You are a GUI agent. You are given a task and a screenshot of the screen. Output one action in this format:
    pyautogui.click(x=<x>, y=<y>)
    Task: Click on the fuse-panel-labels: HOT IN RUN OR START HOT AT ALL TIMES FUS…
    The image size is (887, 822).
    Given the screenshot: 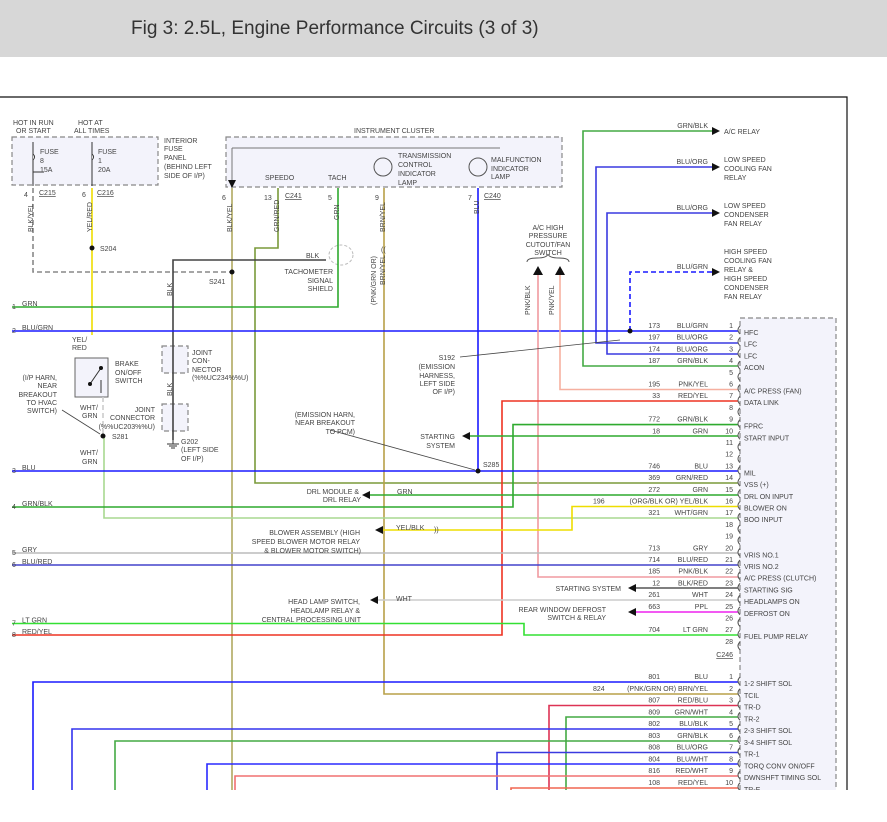 What is the action you would take?
    pyautogui.click(x=113, y=159)
    